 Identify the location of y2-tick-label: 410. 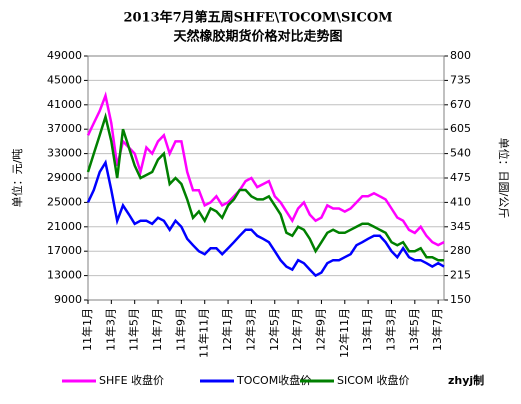
(460, 201).